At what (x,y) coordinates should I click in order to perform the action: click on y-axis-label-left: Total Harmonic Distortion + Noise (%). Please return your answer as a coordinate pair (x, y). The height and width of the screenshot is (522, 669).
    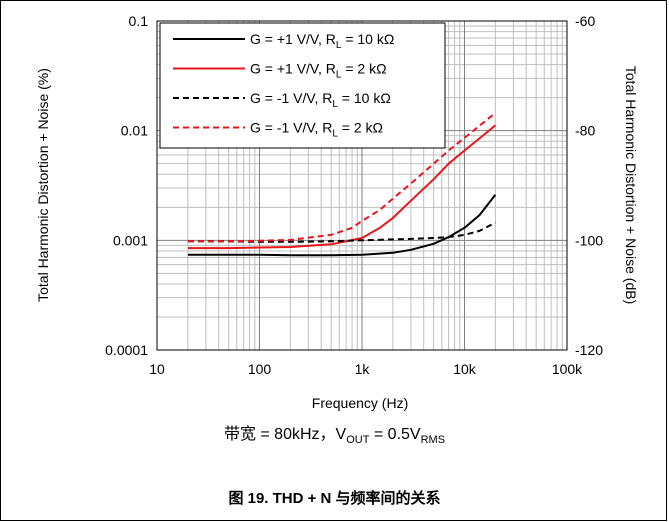
    Looking at the image, I should click on (43, 185).